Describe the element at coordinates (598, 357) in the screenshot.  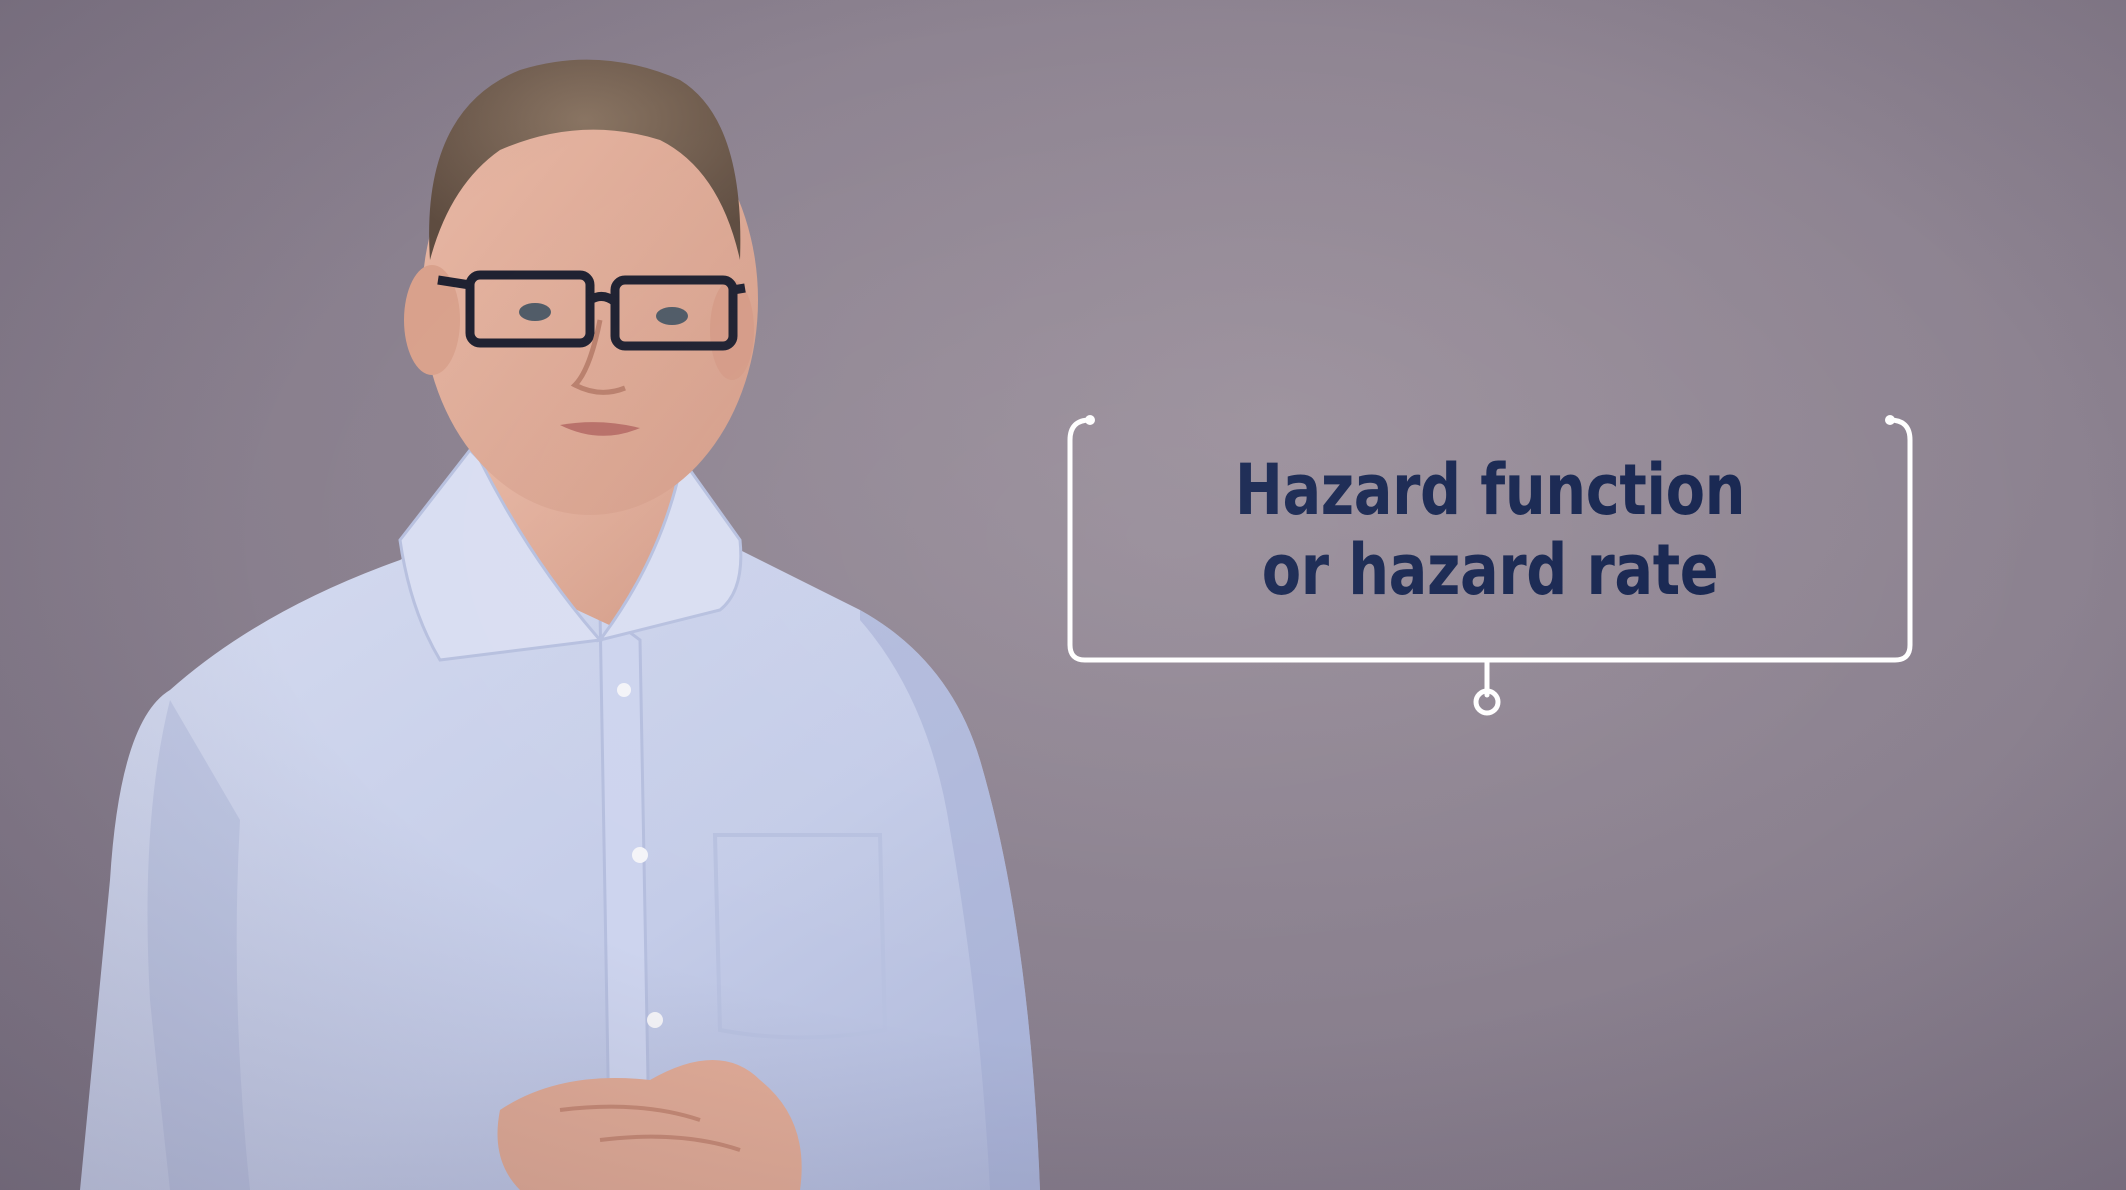
I see `nose` at that location.